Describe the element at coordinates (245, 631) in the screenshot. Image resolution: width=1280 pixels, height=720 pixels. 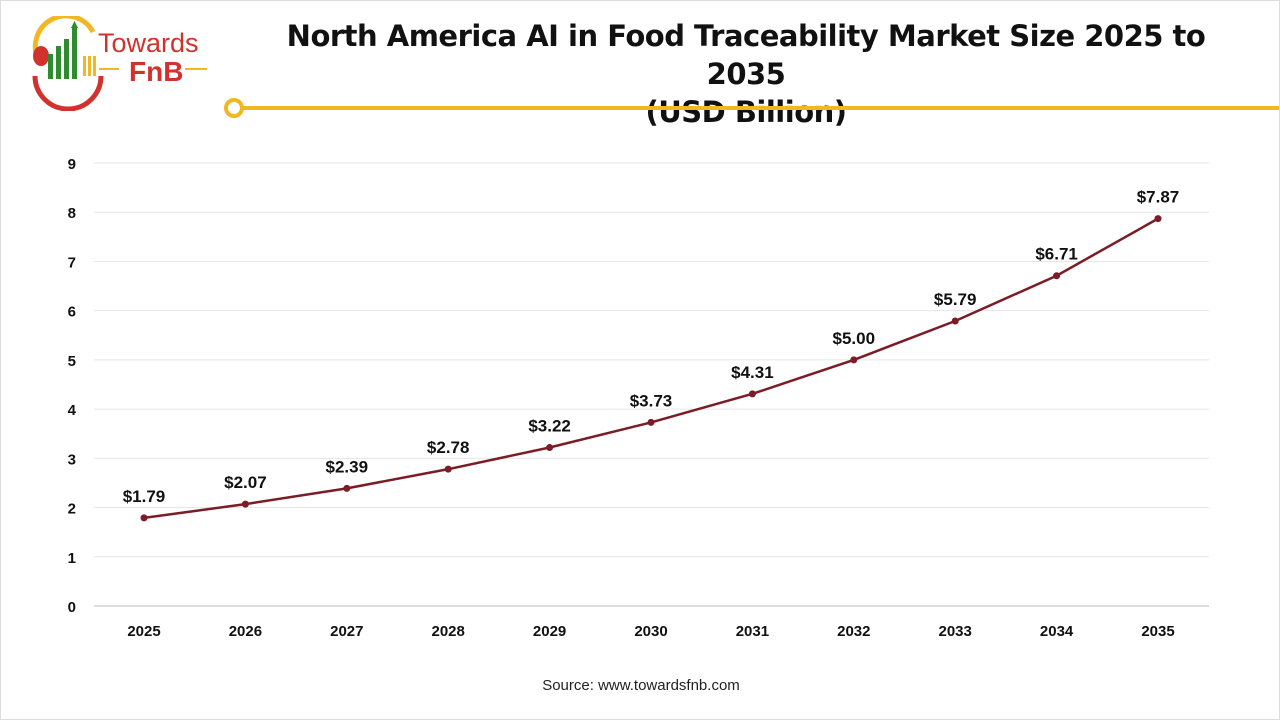
I see `x-tick-label: 2026` at that location.